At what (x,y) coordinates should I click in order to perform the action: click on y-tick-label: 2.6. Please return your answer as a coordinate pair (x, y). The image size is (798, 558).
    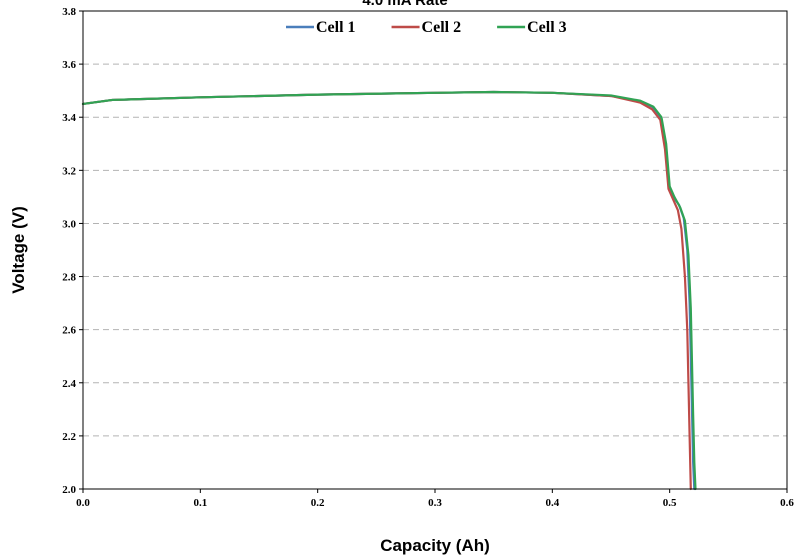
    Looking at the image, I should click on (69, 331).